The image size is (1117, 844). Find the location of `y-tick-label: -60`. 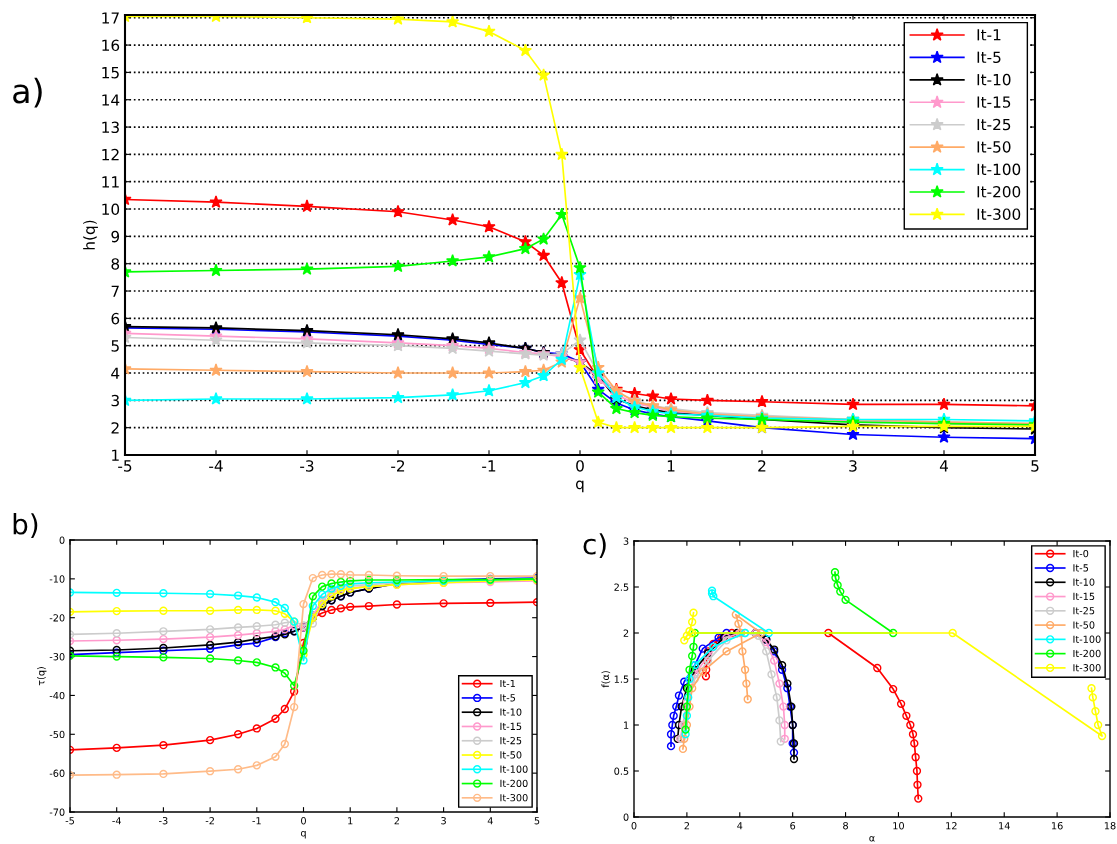

y-tick-label: -60 is located at coordinates (57, 773).